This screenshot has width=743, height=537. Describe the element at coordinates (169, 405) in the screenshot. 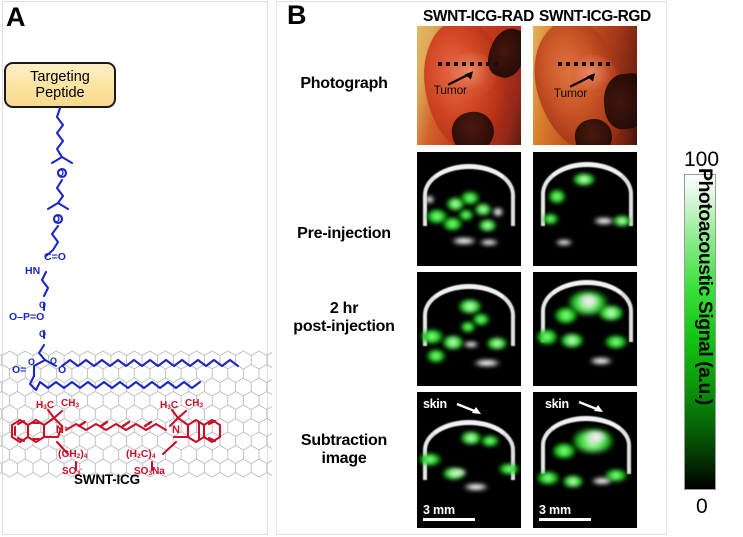

I see `label-methyl-right-1: H3C` at that location.